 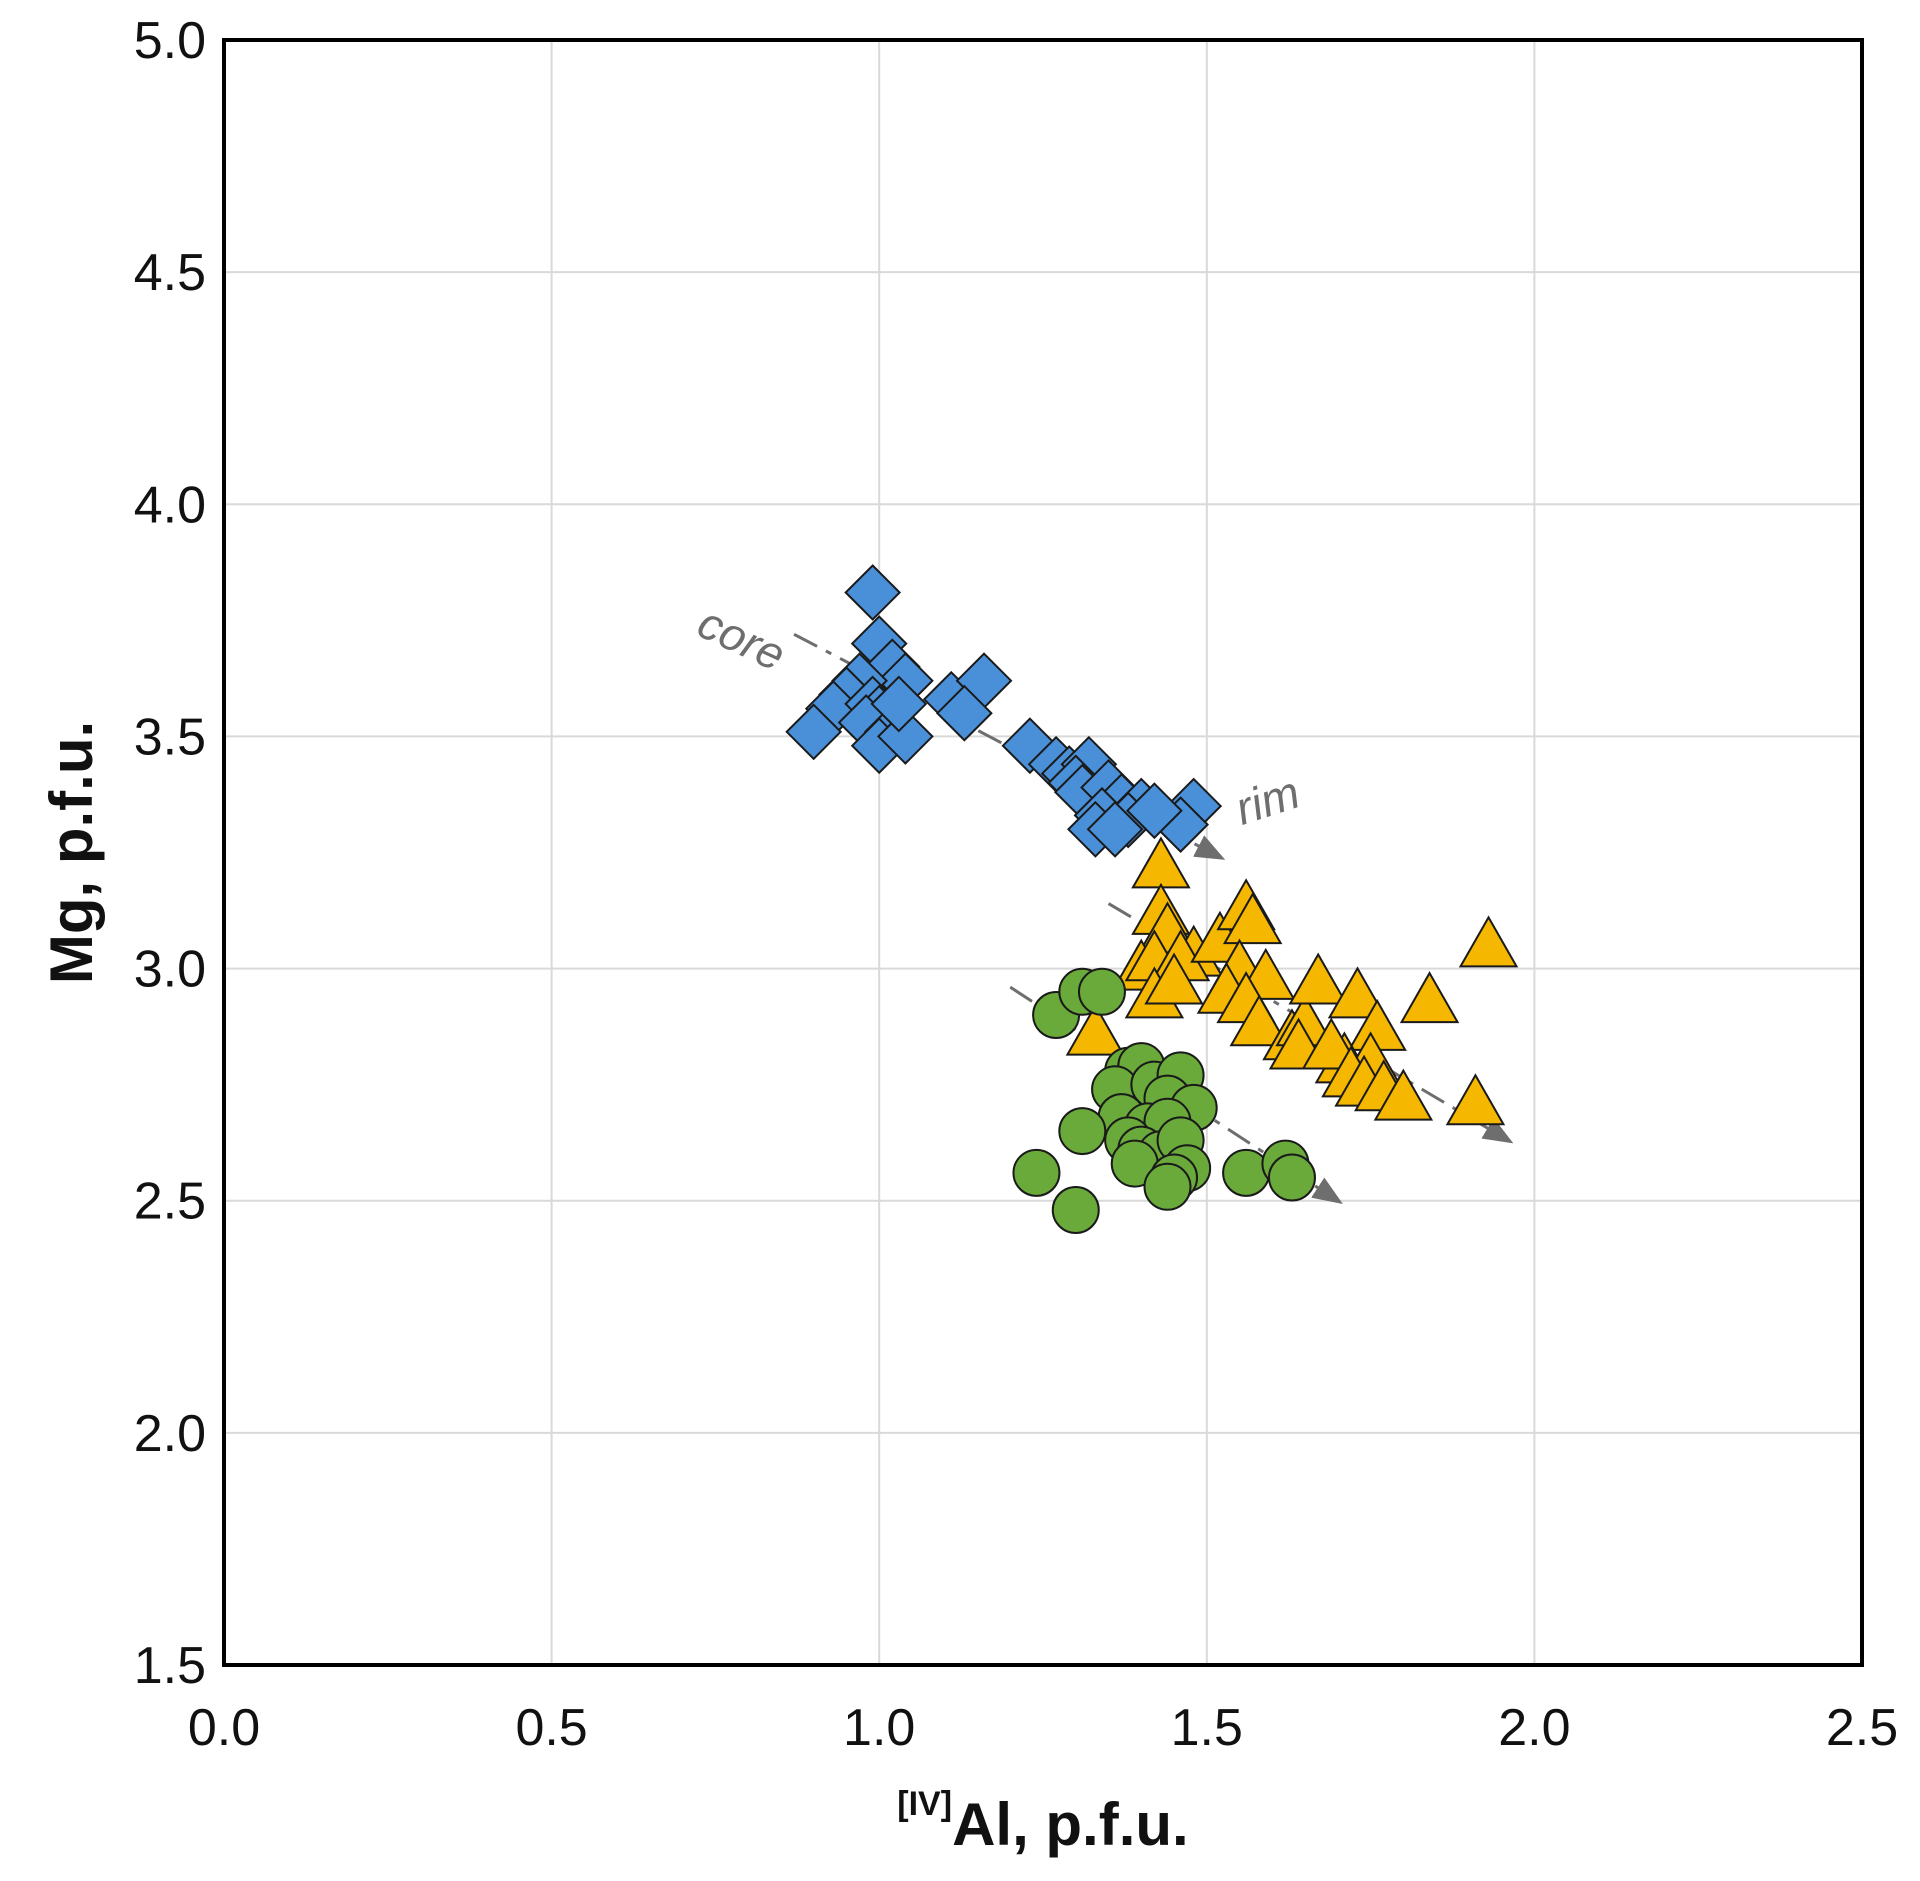 What do you see at coordinates (1152, 899) in the screenshot?
I see `data-points` at bounding box center [1152, 899].